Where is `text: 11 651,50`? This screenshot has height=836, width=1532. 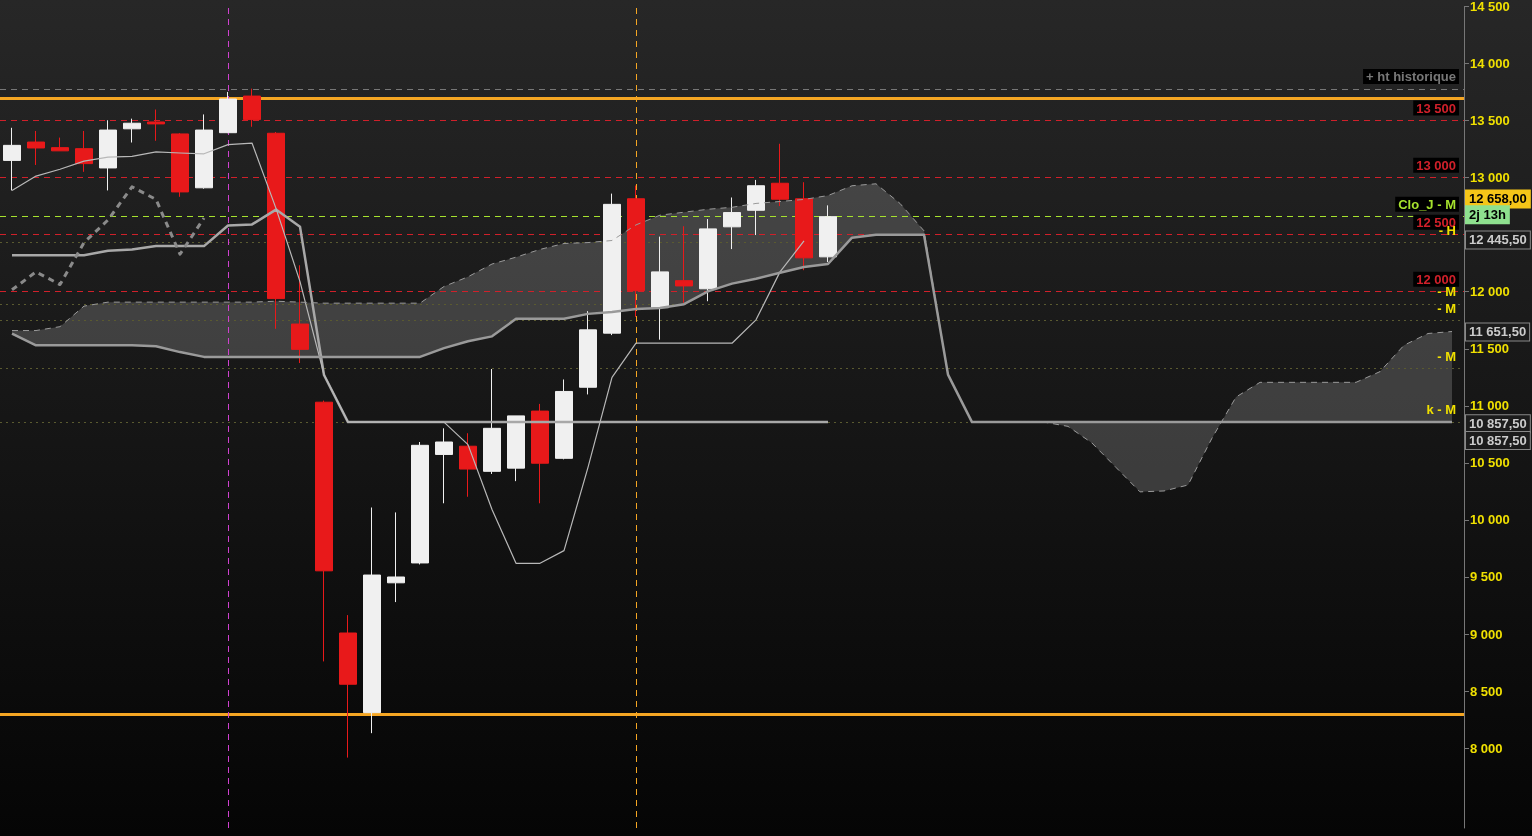
text: 11 651,50 is located at coordinates (1498, 332).